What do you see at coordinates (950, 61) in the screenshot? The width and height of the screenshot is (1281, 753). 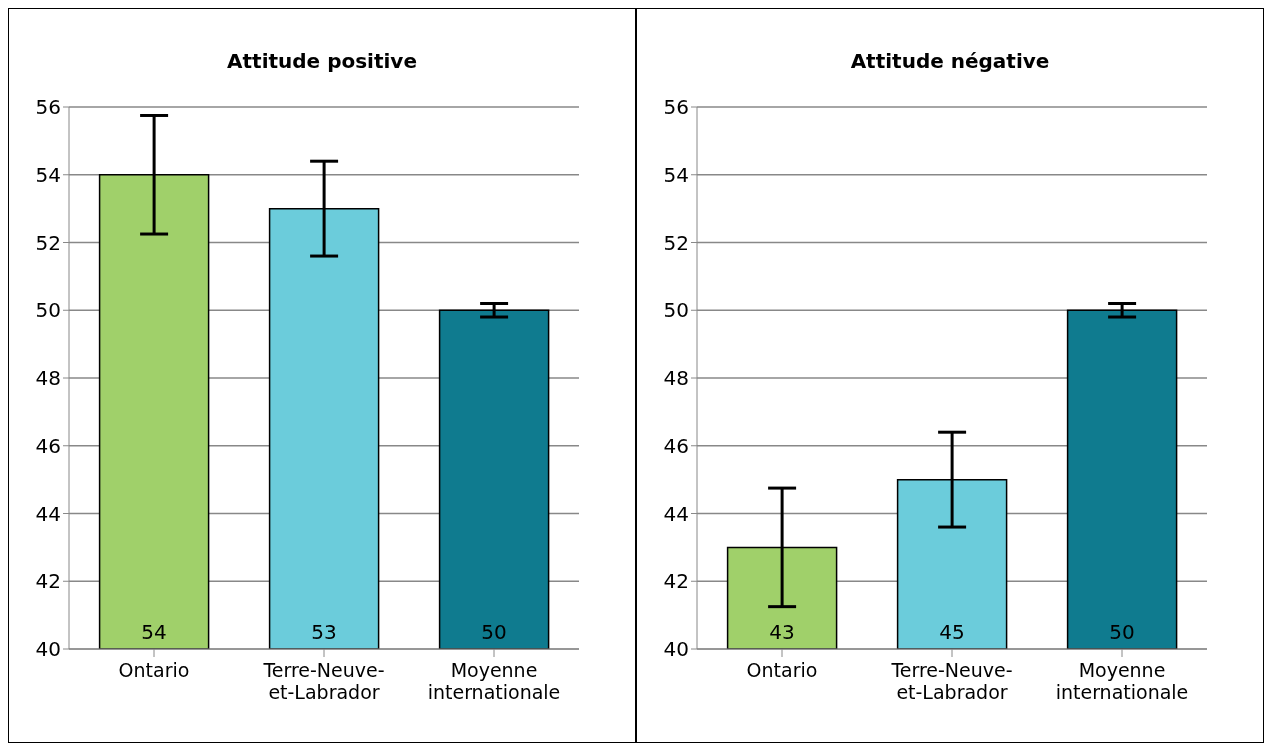 I see `chart-title: Attitude négative` at bounding box center [950, 61].